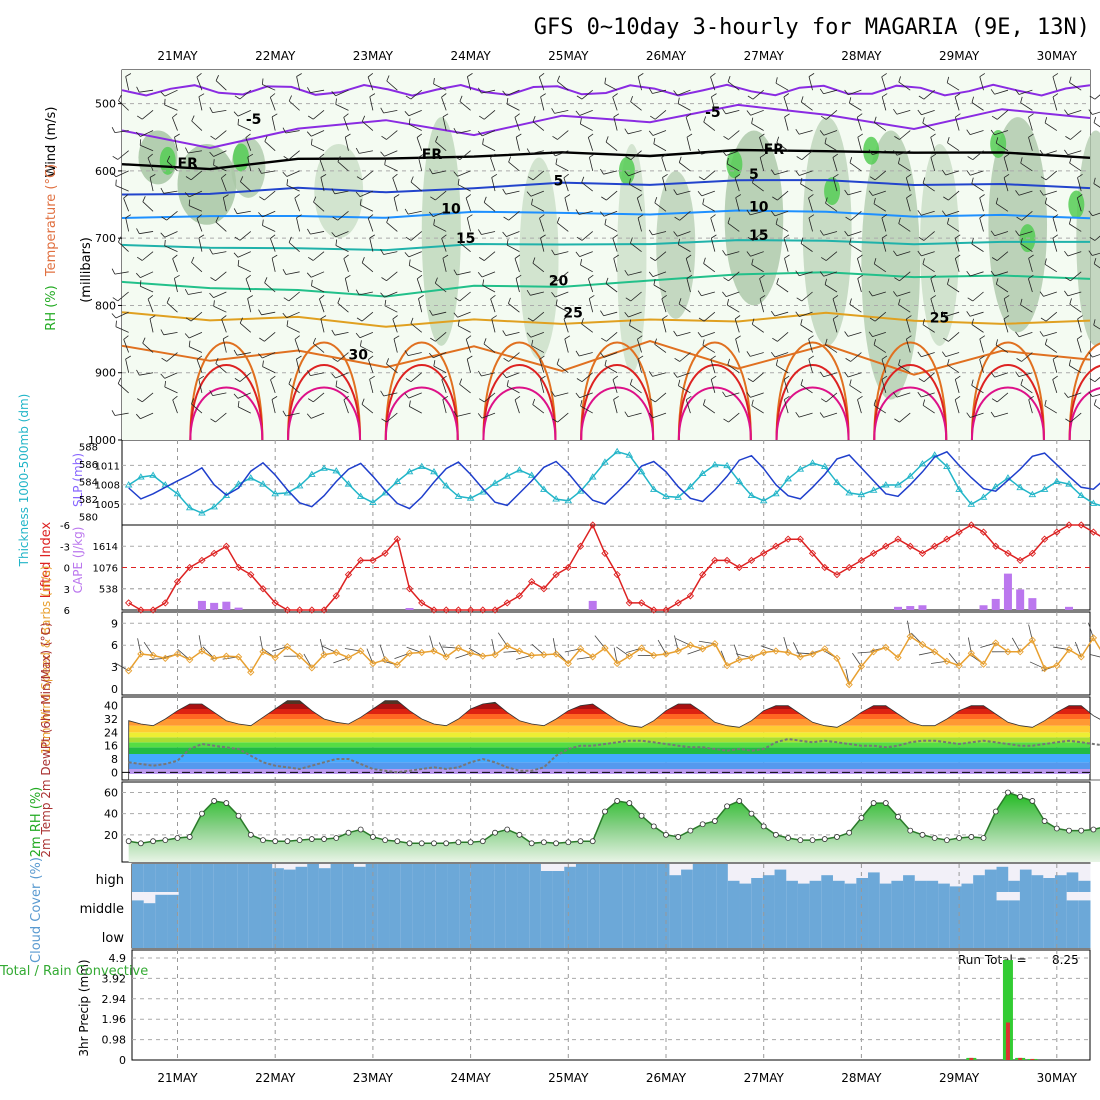 This screenshot has width=1100, height=1100. I want to click on wind10-barb, so click(308, 661).